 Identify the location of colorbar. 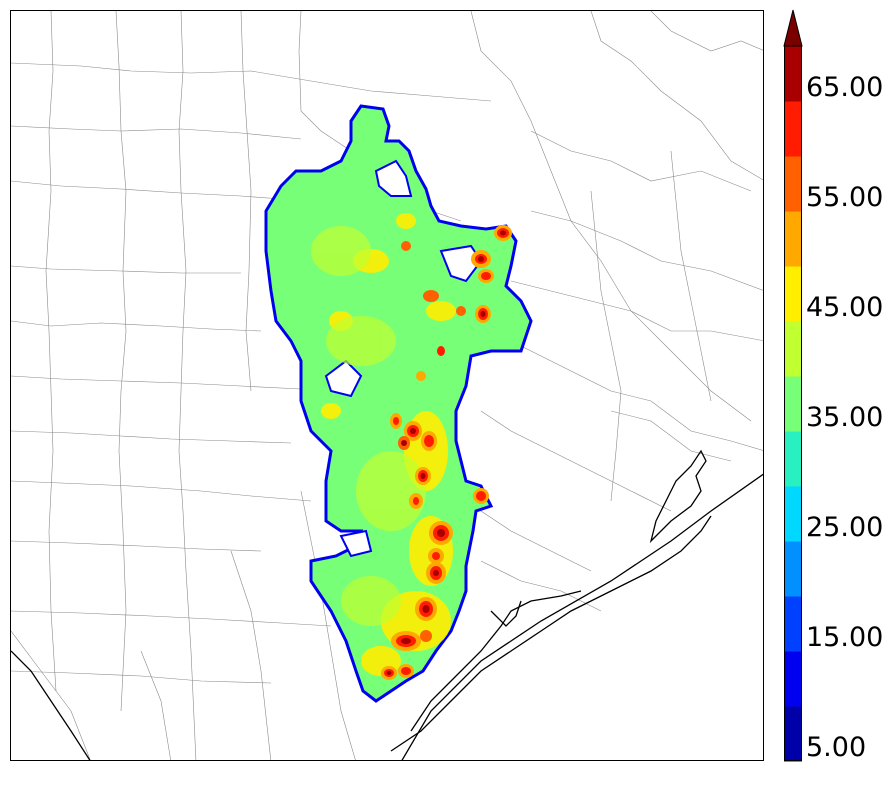
(793, 385).